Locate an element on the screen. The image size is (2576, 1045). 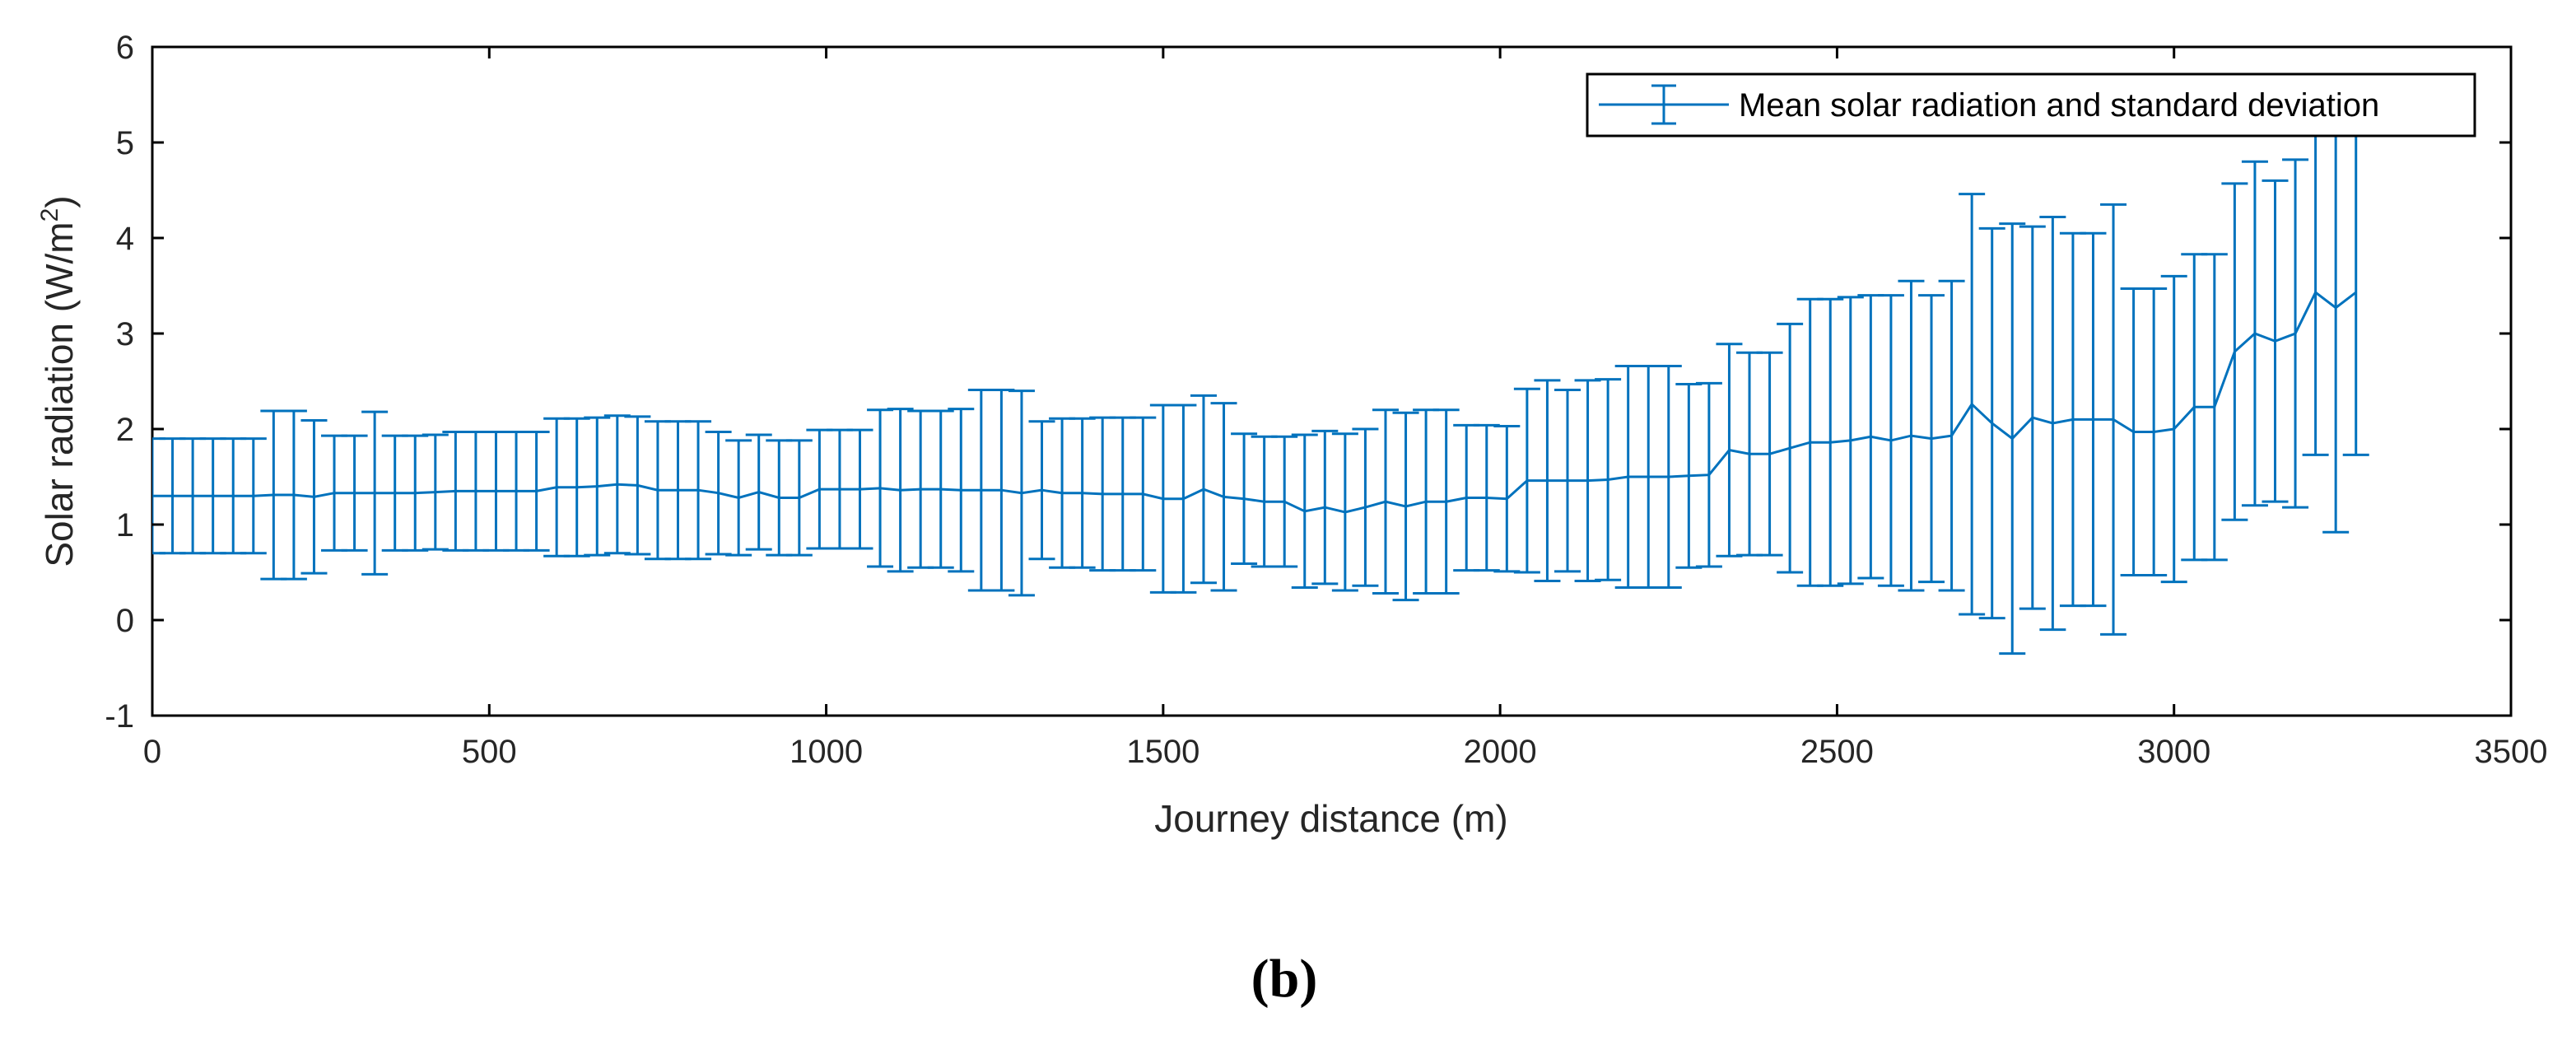
y-axis-title-superscript: 2 is located at coordinates (49, 215).